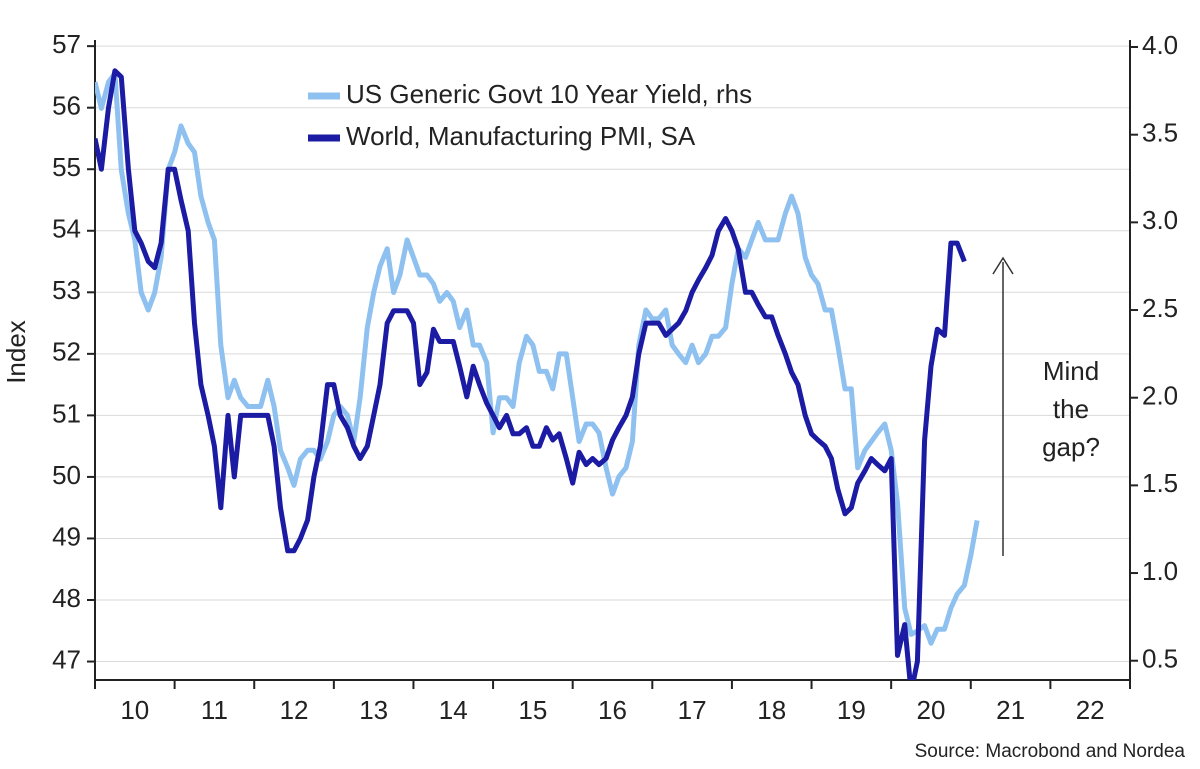  What do you see at coordinates (1160, 220) in the screenshot?
I see `y2-tick-label: 3.0` at bounding box center [1160, 220].